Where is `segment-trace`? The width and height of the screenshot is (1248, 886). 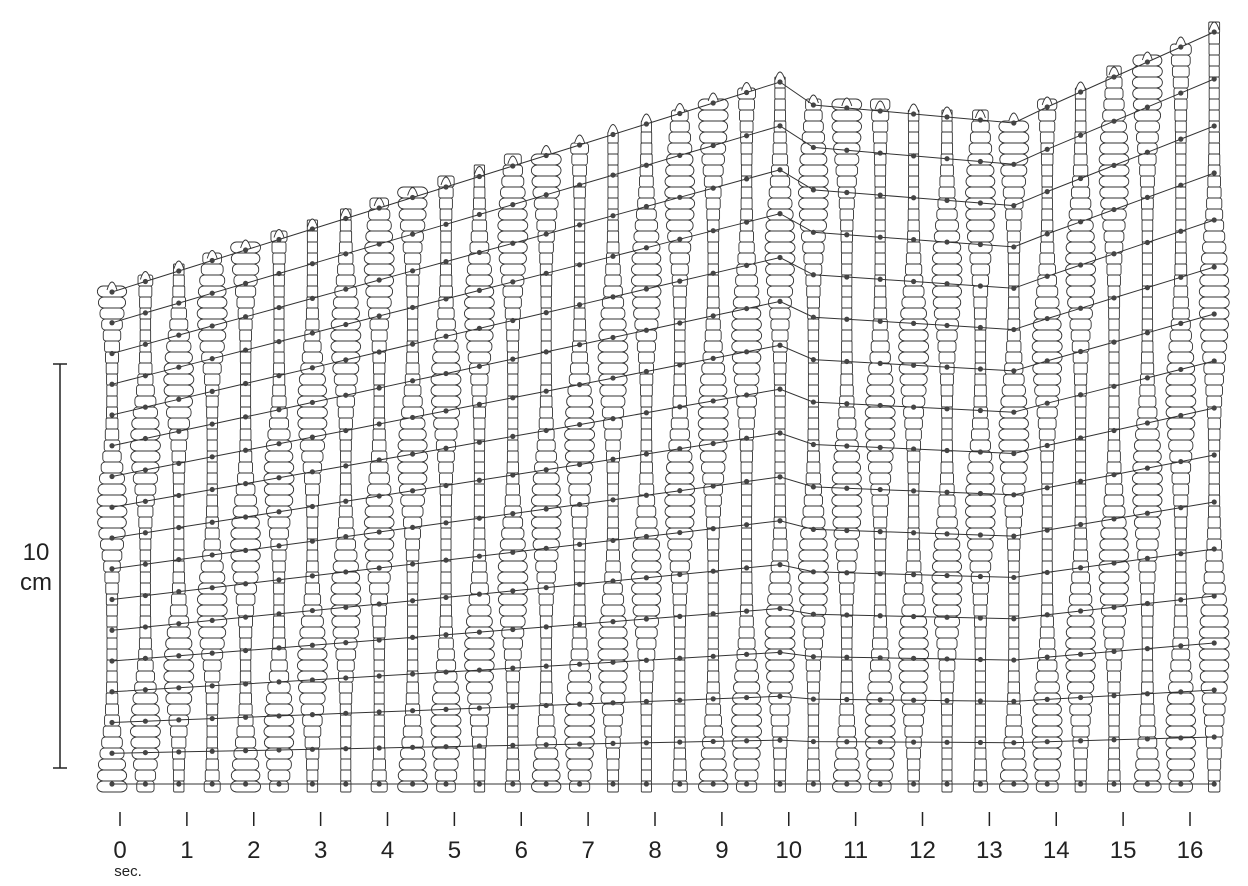 segment-trace is located at coordinates (663, 628).